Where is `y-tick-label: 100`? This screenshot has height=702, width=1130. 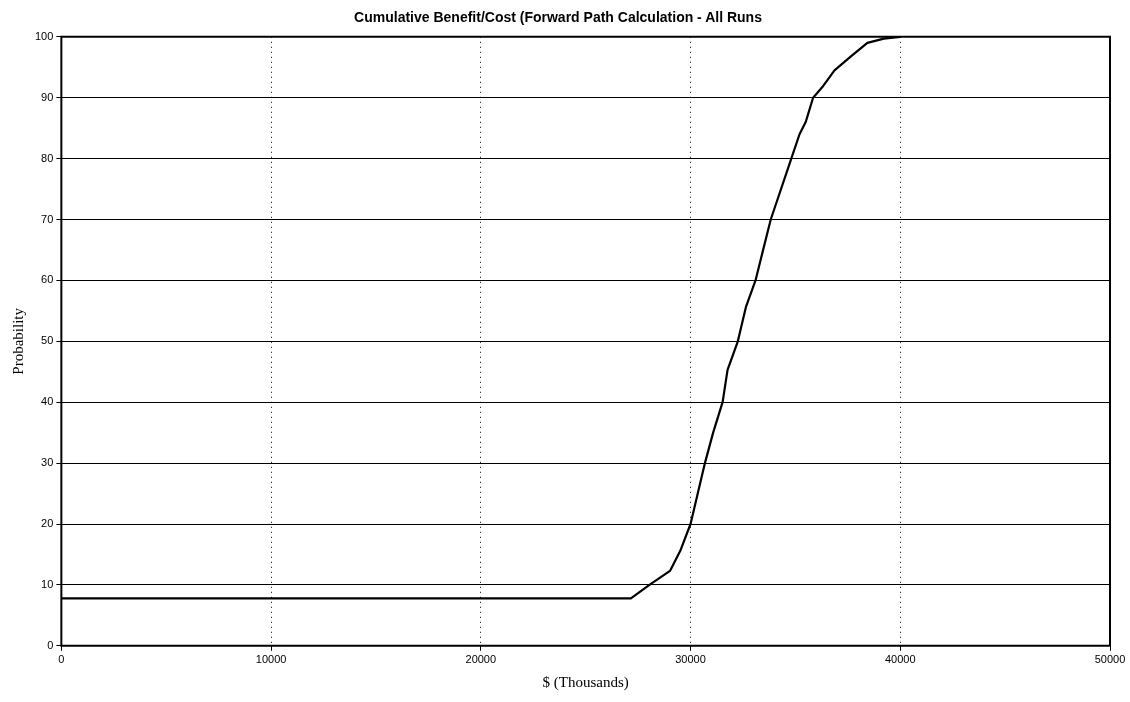 y-tick-label: 100 is located at coordinates (44, 35).